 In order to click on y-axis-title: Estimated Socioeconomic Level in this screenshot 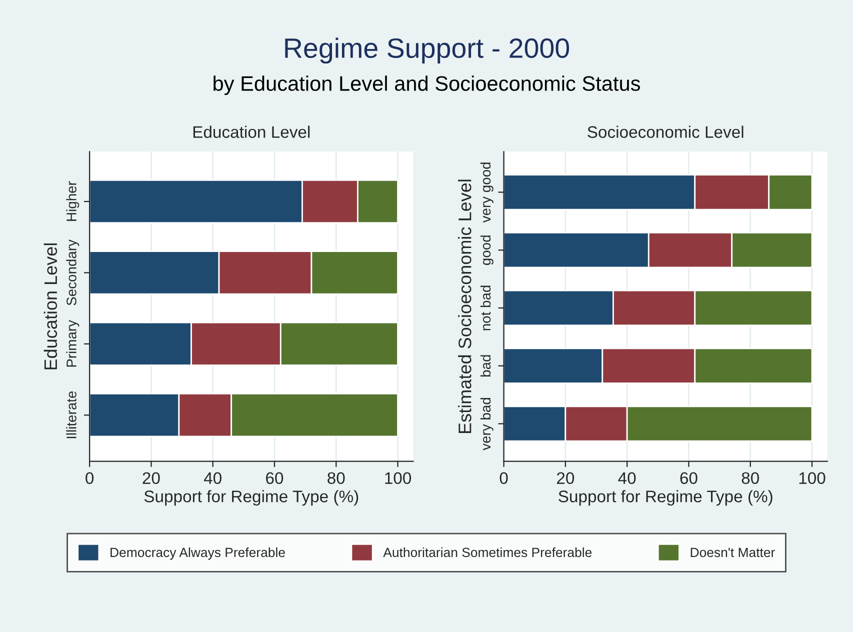, I will do `click(465, 306)`.